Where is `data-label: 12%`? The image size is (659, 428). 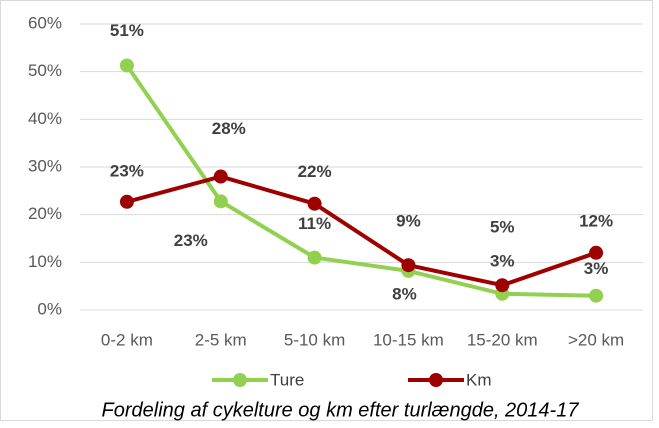
data-label: 12% is located at coordinates (596, 220).